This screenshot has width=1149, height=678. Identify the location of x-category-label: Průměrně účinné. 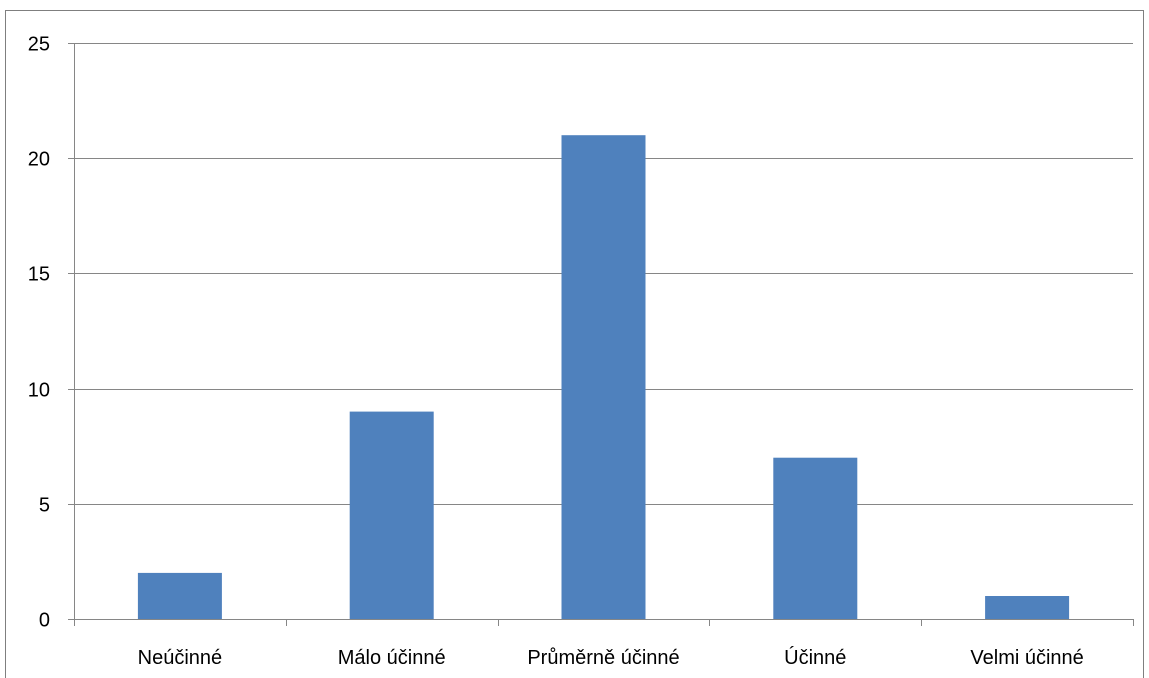
(603, 658).